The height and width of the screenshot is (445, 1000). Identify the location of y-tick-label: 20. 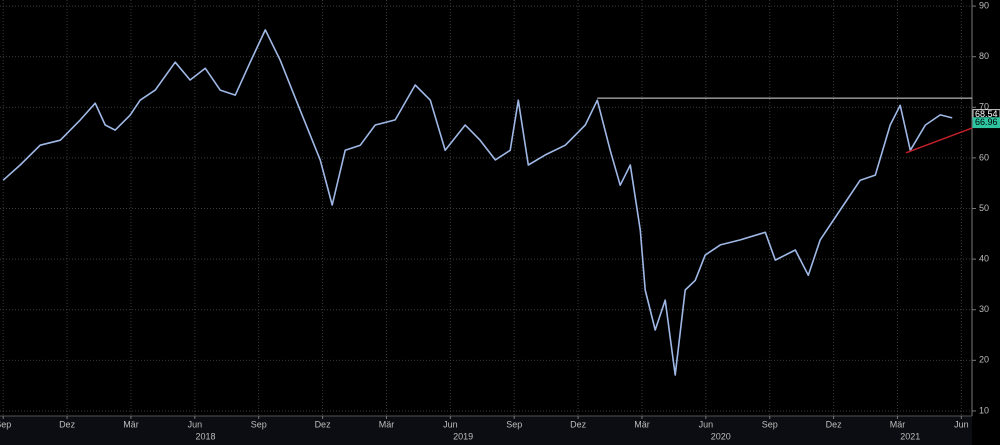
(984, 360).